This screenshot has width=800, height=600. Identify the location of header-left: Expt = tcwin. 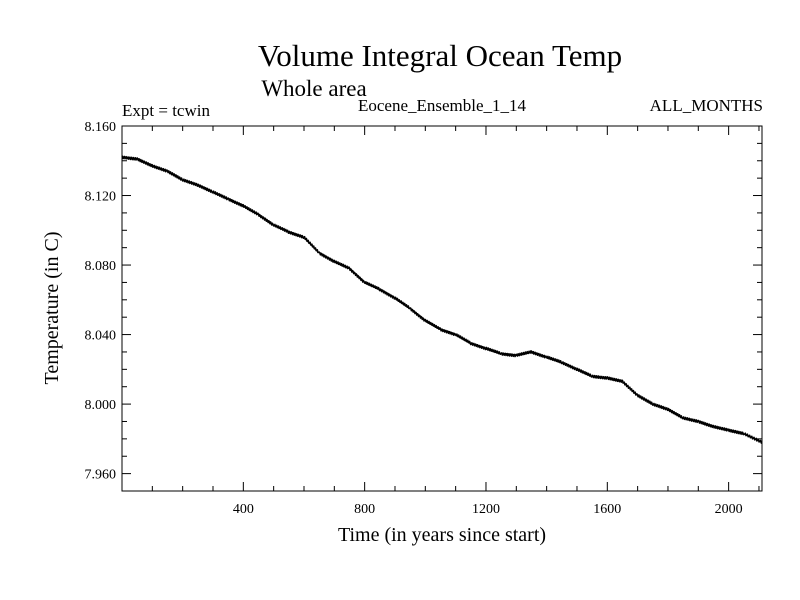
(166, 110).